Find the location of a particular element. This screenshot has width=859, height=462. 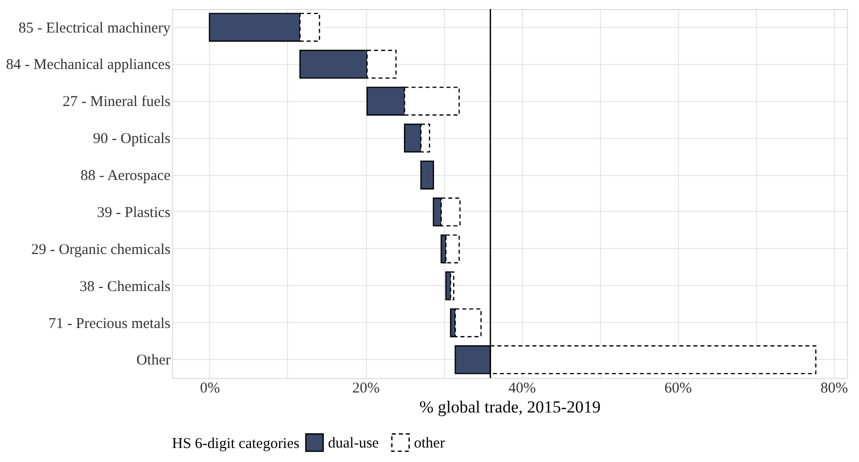

y-tick-label: 84 - Mechanical appliances is located at coordinates (88, 65).